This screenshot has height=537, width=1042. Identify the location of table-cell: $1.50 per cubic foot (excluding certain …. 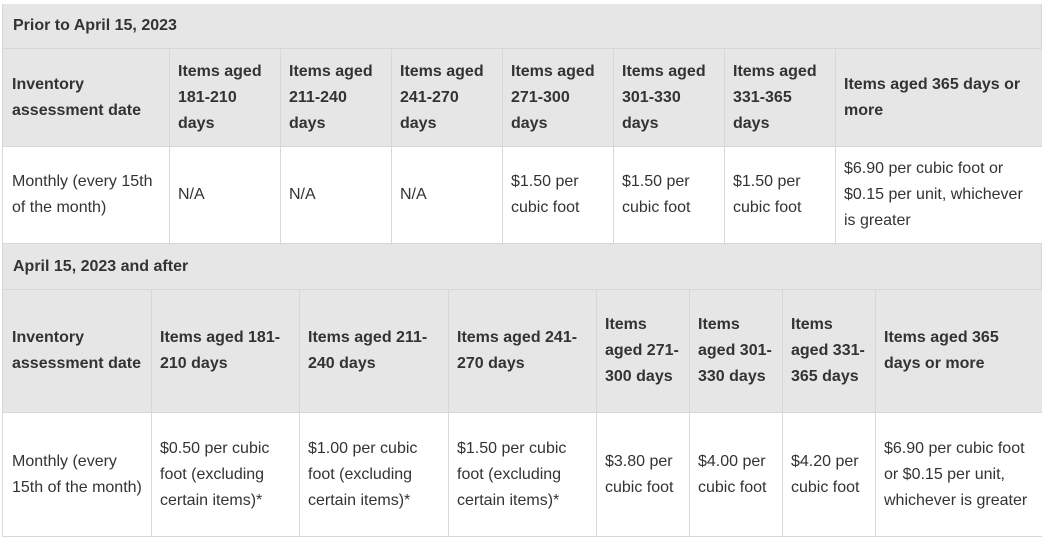
(522, 474).